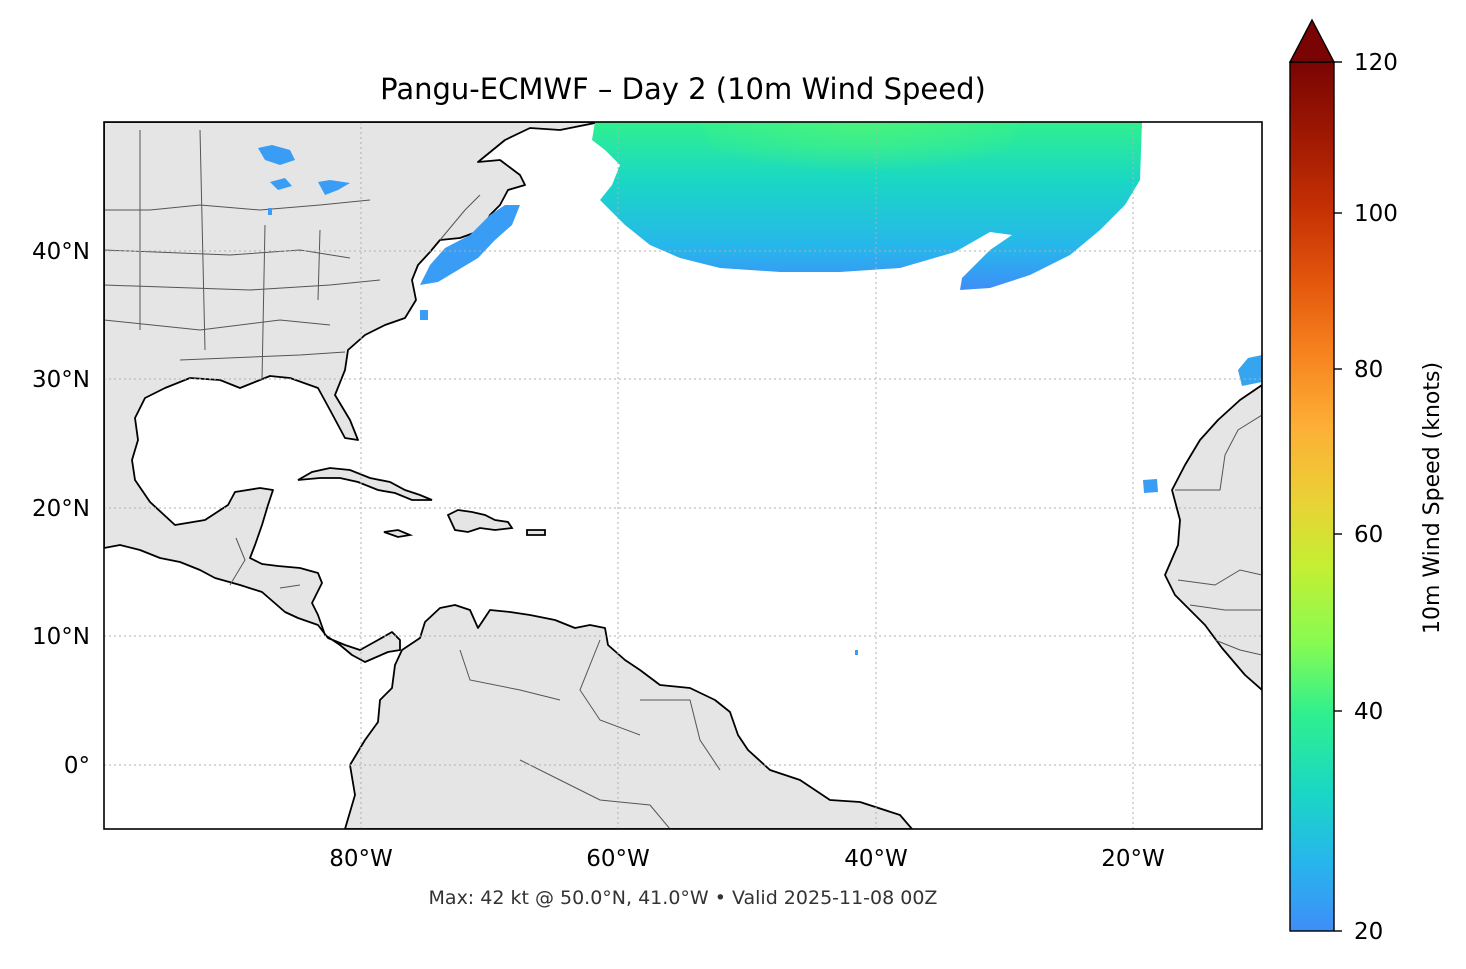 The height and width of the screenshot is (969, 1466). Describe the element at coordinates (61, 252) in the screenshot. I see `lat-tick-40n: 40°N` at that location.